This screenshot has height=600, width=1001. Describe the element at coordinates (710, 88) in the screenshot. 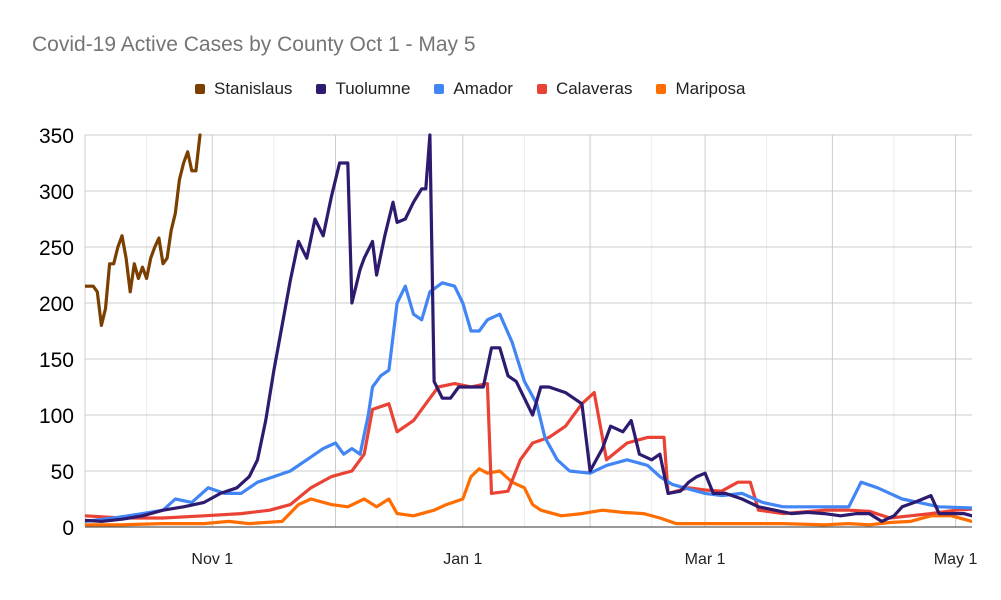

I see `legend-label-mariposa: Mariposa` at that location.